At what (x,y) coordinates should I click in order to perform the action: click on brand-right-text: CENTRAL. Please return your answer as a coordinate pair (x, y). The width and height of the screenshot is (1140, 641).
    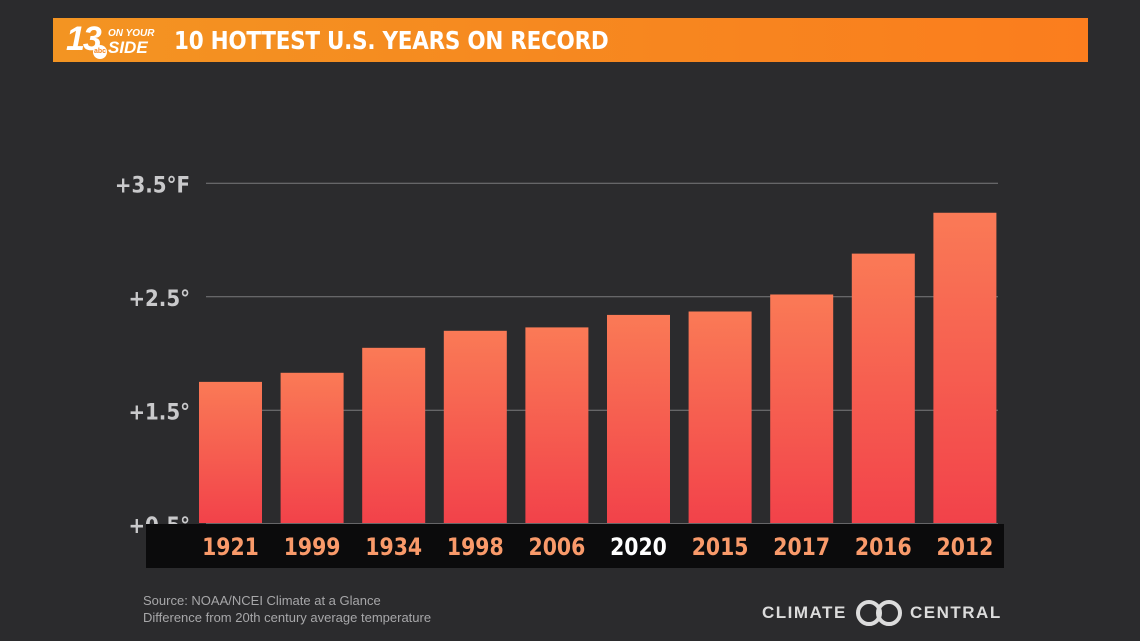
    Looking at the image, I should click on (956, 612).